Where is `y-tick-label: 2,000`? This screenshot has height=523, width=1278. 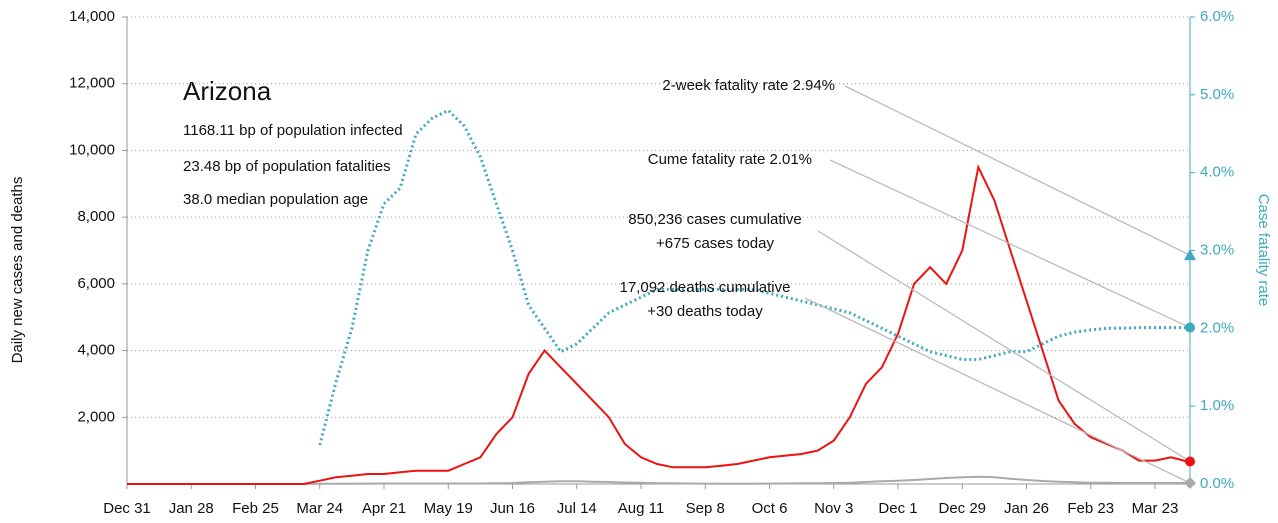 y-tick-label: 2,000 is located at coordinates (96, 416).